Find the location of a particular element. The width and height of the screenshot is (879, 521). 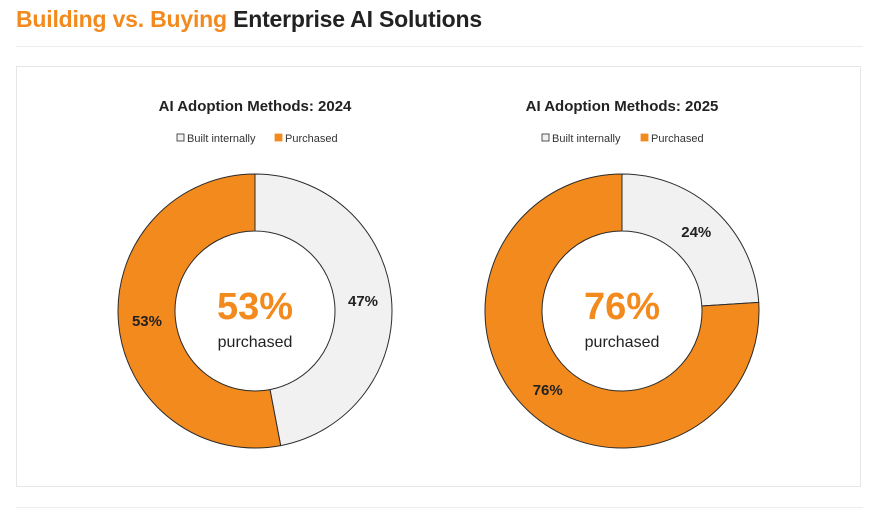

page-title-accent: Building vs. Buying is located at coordinates (121, 19).